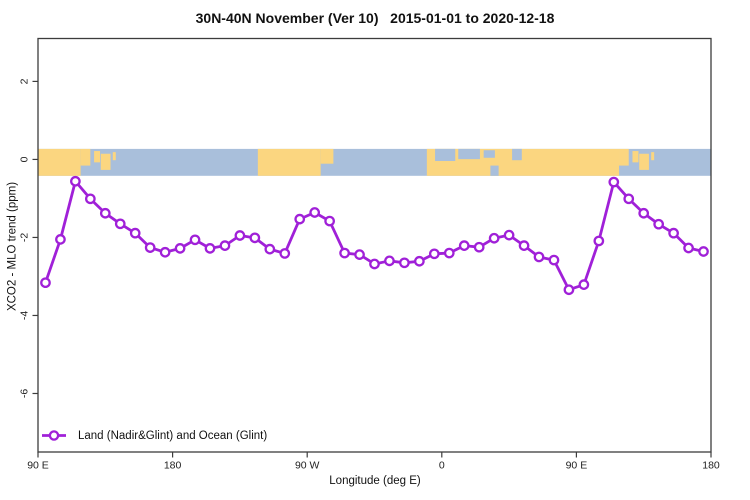 The height and width of the screenshot is (500, 750). What do you see at coordinates (25, 237) in the screenshot?
I see `svg-text: -2` at bounding box center [25, 237].